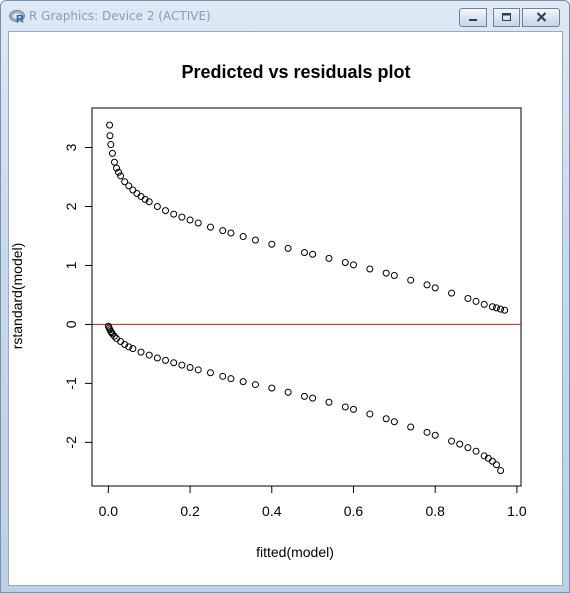 Image resolution: width=570 pixels, height=593 pixels. Describe the element at coordinates (71, 324) in the screenshot. I see `y-tick-label: 0` at that location.